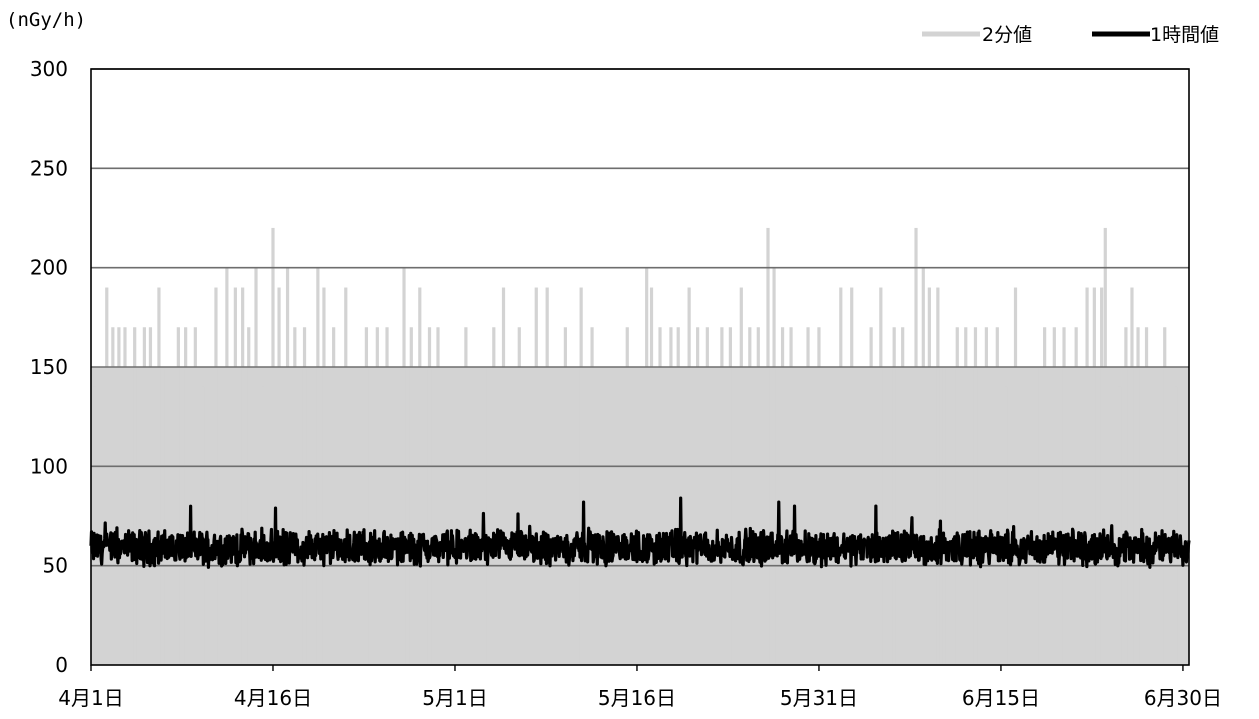  Describe the element at coordinates (1184, 35) in the screenshot. I see `legend-label-1h: 1時間値` at that location.